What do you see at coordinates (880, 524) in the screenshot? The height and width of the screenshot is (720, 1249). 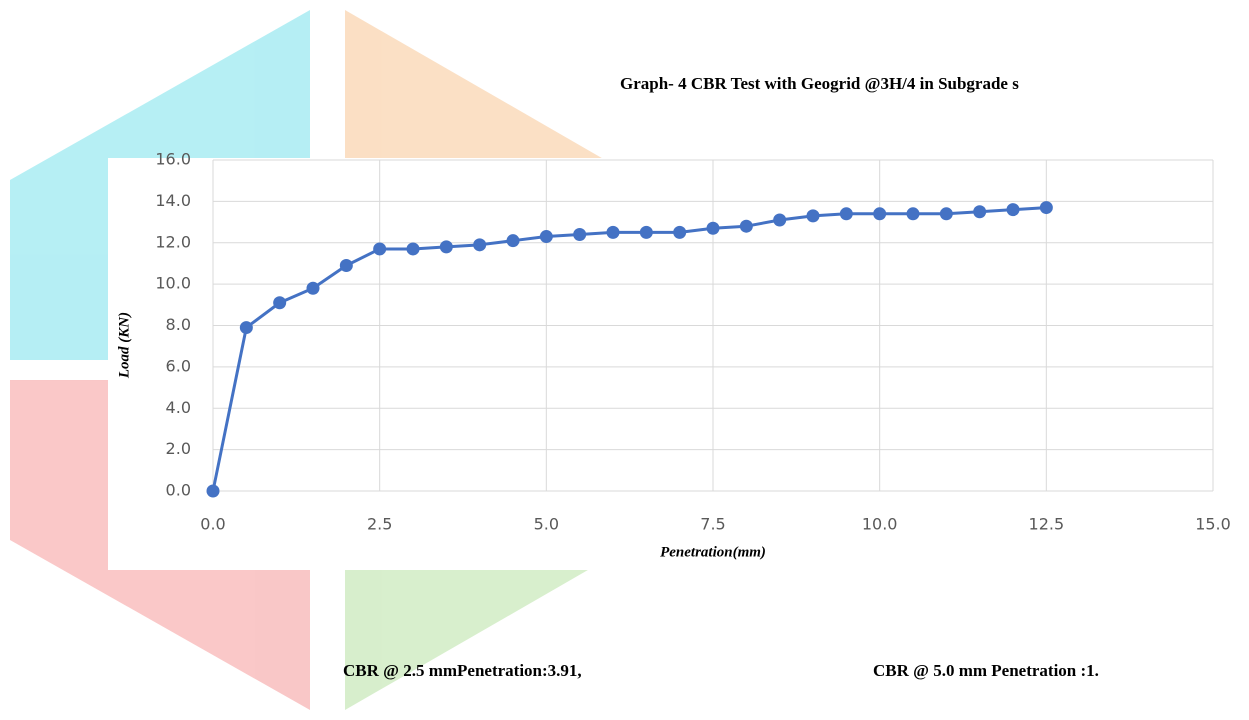 I see `x-tick-label: 10.0` at bounding box center [880, 524].